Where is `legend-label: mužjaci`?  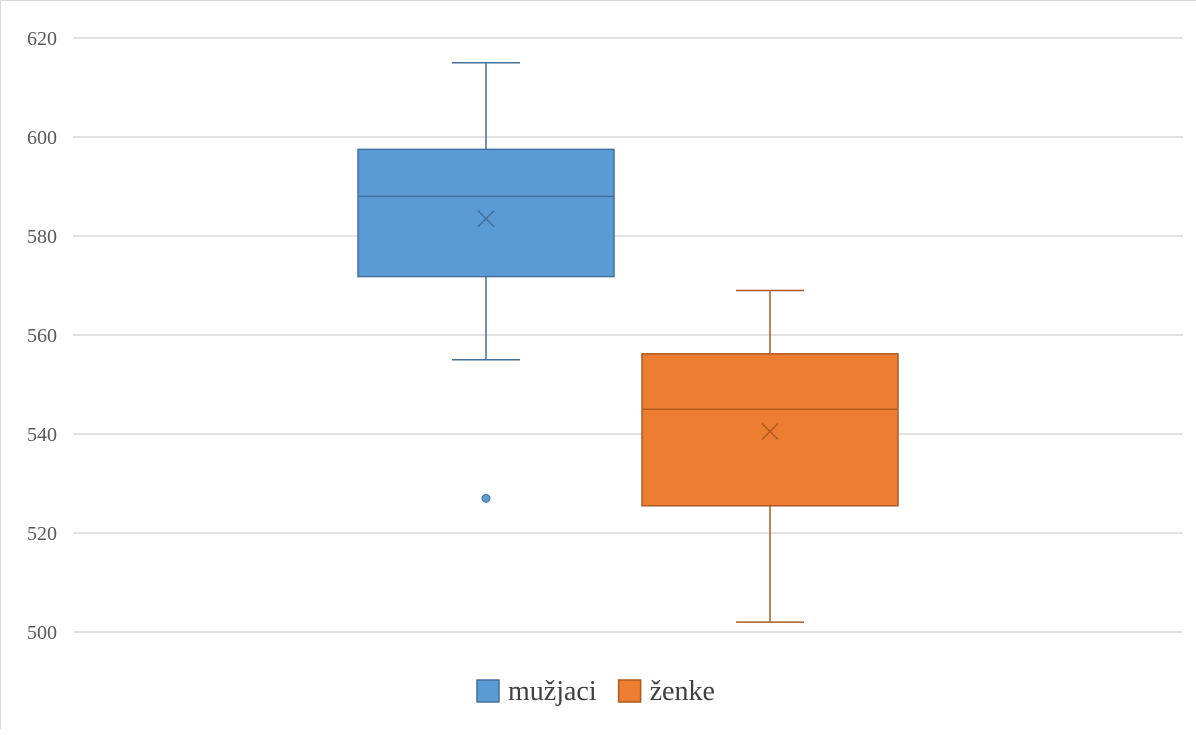
legend-label: mužjaci is located at coordinates (552, 691).